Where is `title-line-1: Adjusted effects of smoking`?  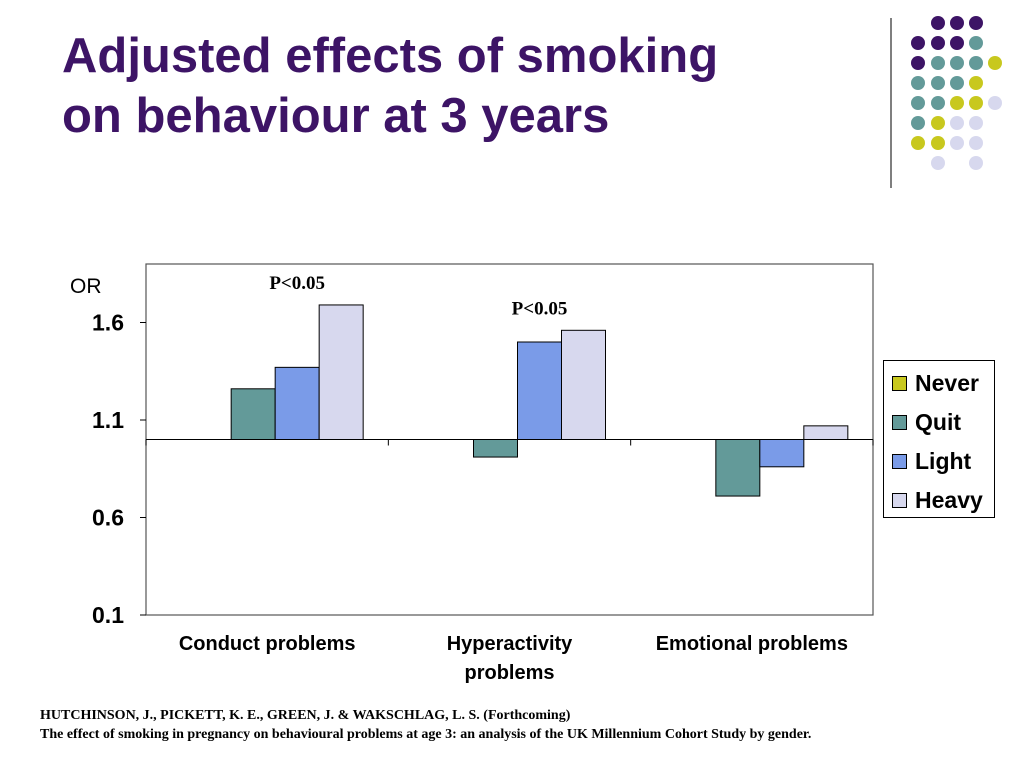
title-line-1: Adjusted effects of smoking is located at coordinates (390, 56).